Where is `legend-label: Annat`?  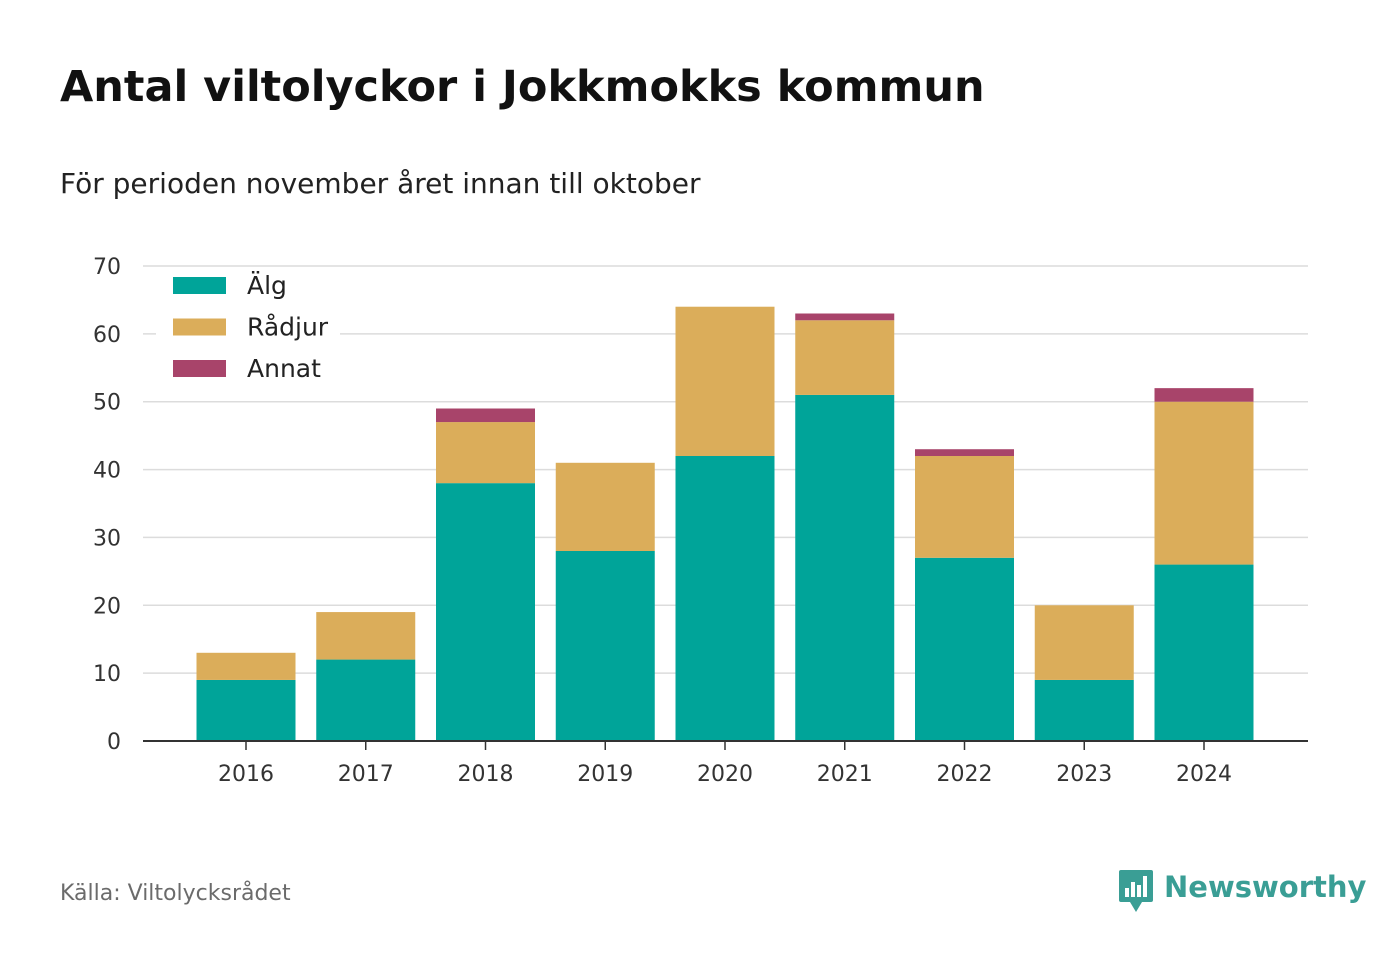 legend-label: Annat is located at coordinates (284, 368).